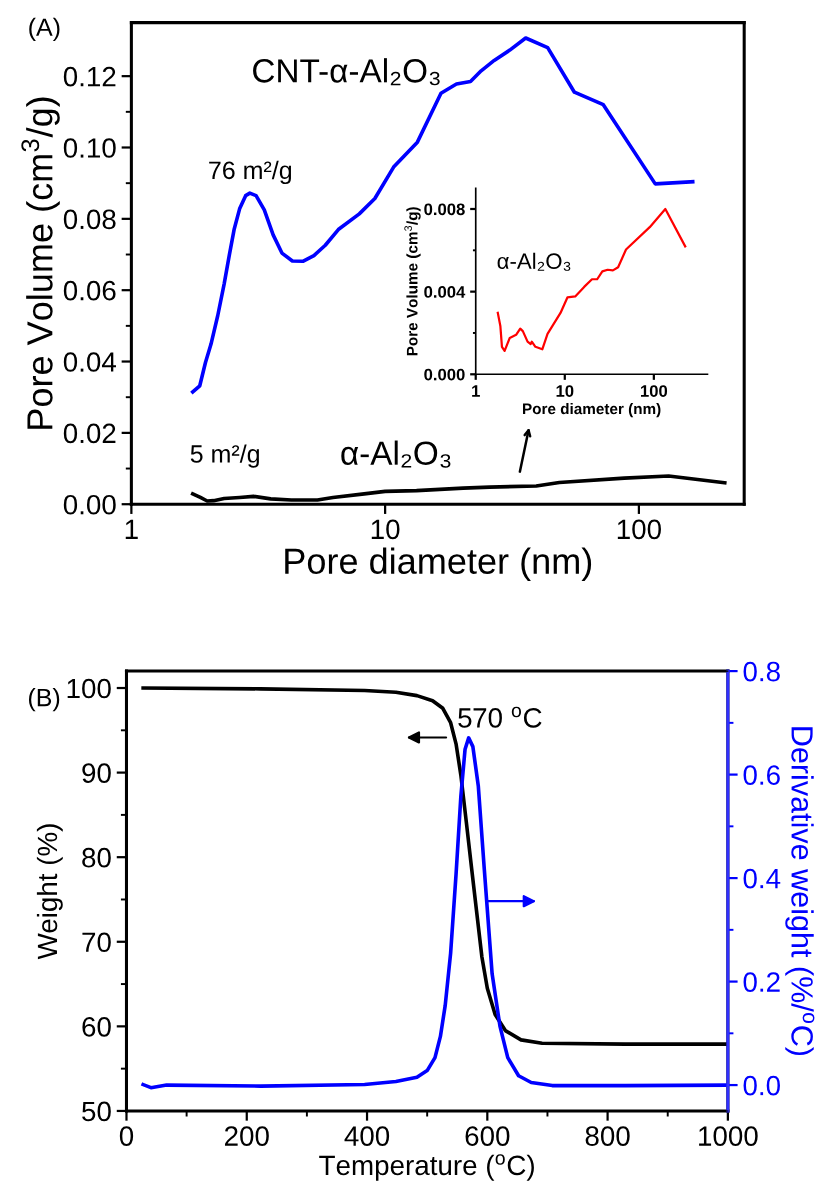 The image size is (816, 1192). Describe the element at coordinates (89, 433) in the screenshot. I see `y-tick-label: 0.02` at that location.